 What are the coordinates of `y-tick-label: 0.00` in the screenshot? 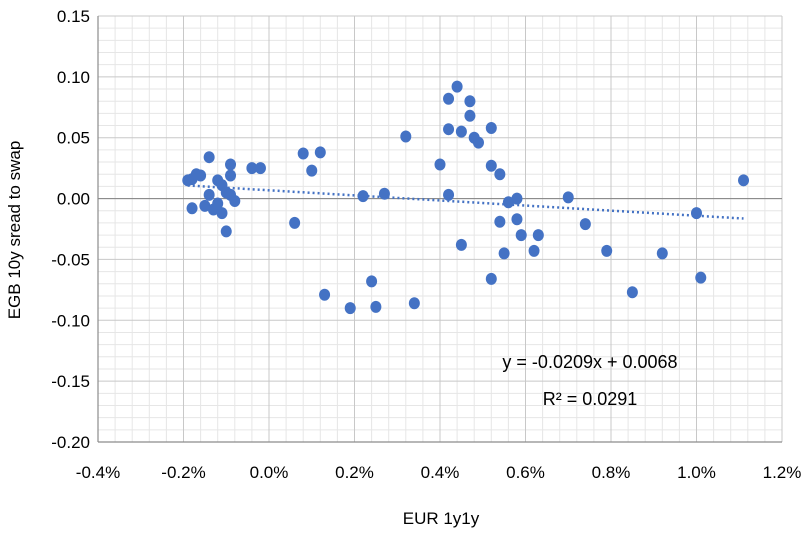 It's located at (73, 199).